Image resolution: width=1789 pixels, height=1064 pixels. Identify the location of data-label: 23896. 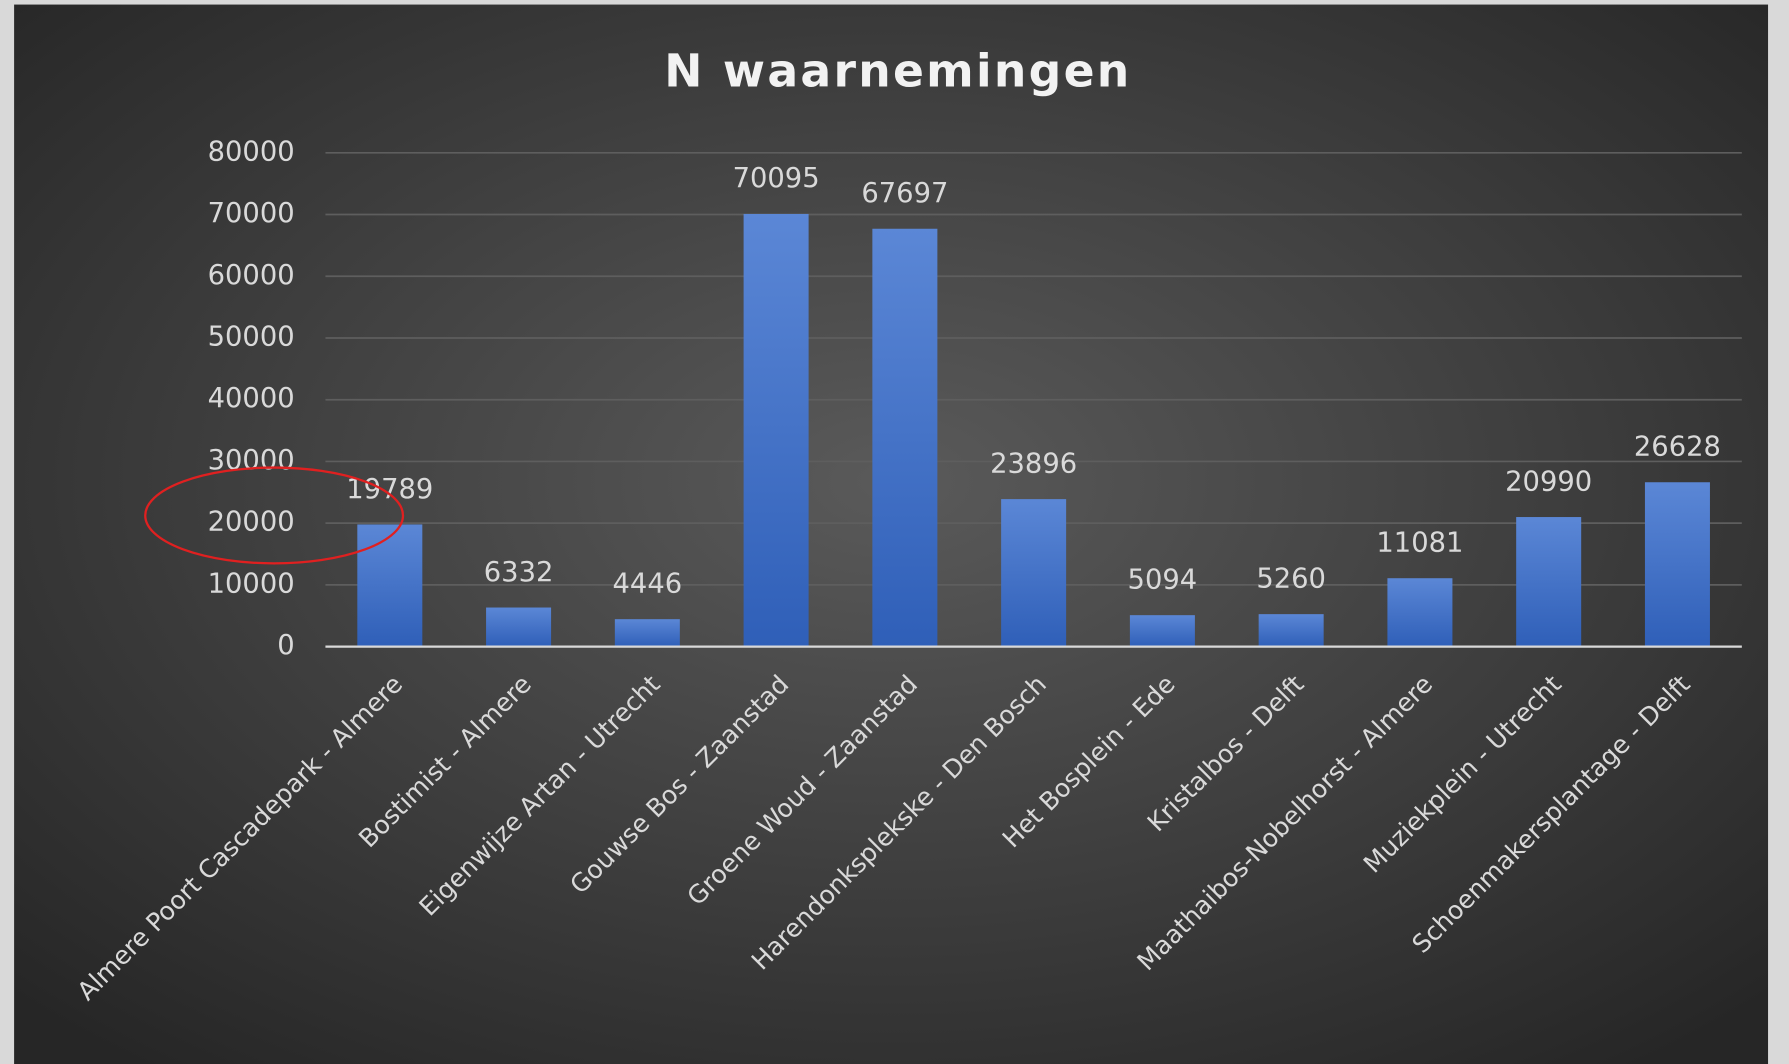
(1033, 463).